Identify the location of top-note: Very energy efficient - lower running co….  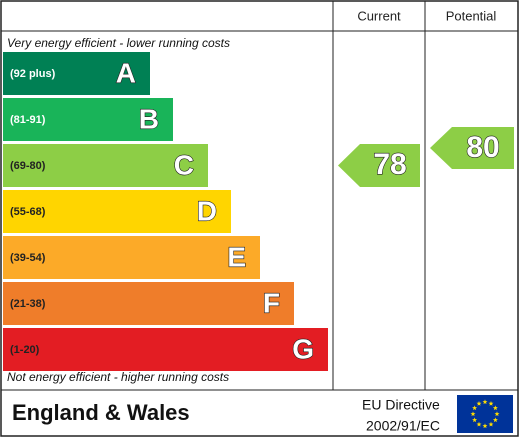
(118, 43).